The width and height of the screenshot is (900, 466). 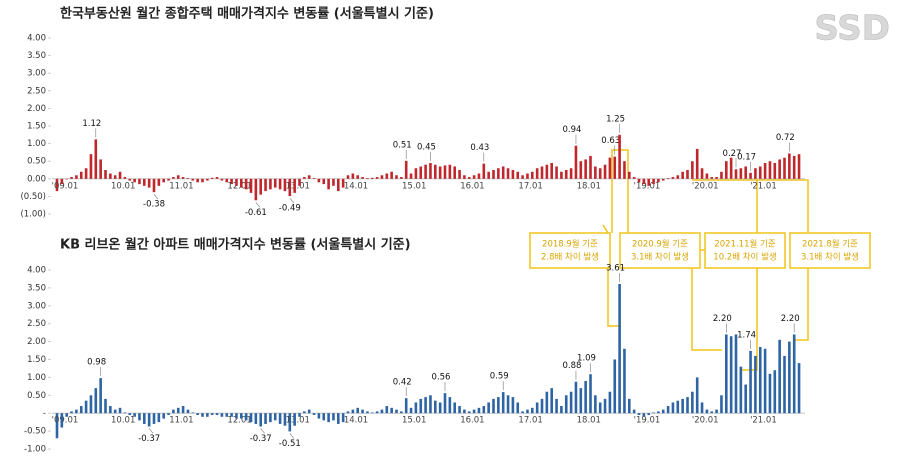 What do you see at coordinates (123, 186) in the screenshot?
I see `x-tick-label: 10.01` at bounding box center [123, 186].